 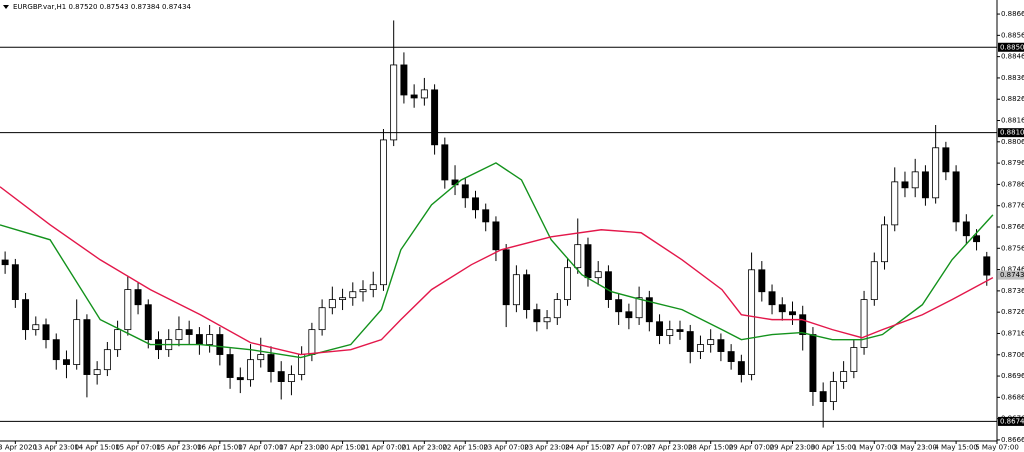 What do you see at coordinates (793, 448) in the screenshot?
I see `x-tick-label: 29 Apr 23:00` at bounding box center [793, 448].